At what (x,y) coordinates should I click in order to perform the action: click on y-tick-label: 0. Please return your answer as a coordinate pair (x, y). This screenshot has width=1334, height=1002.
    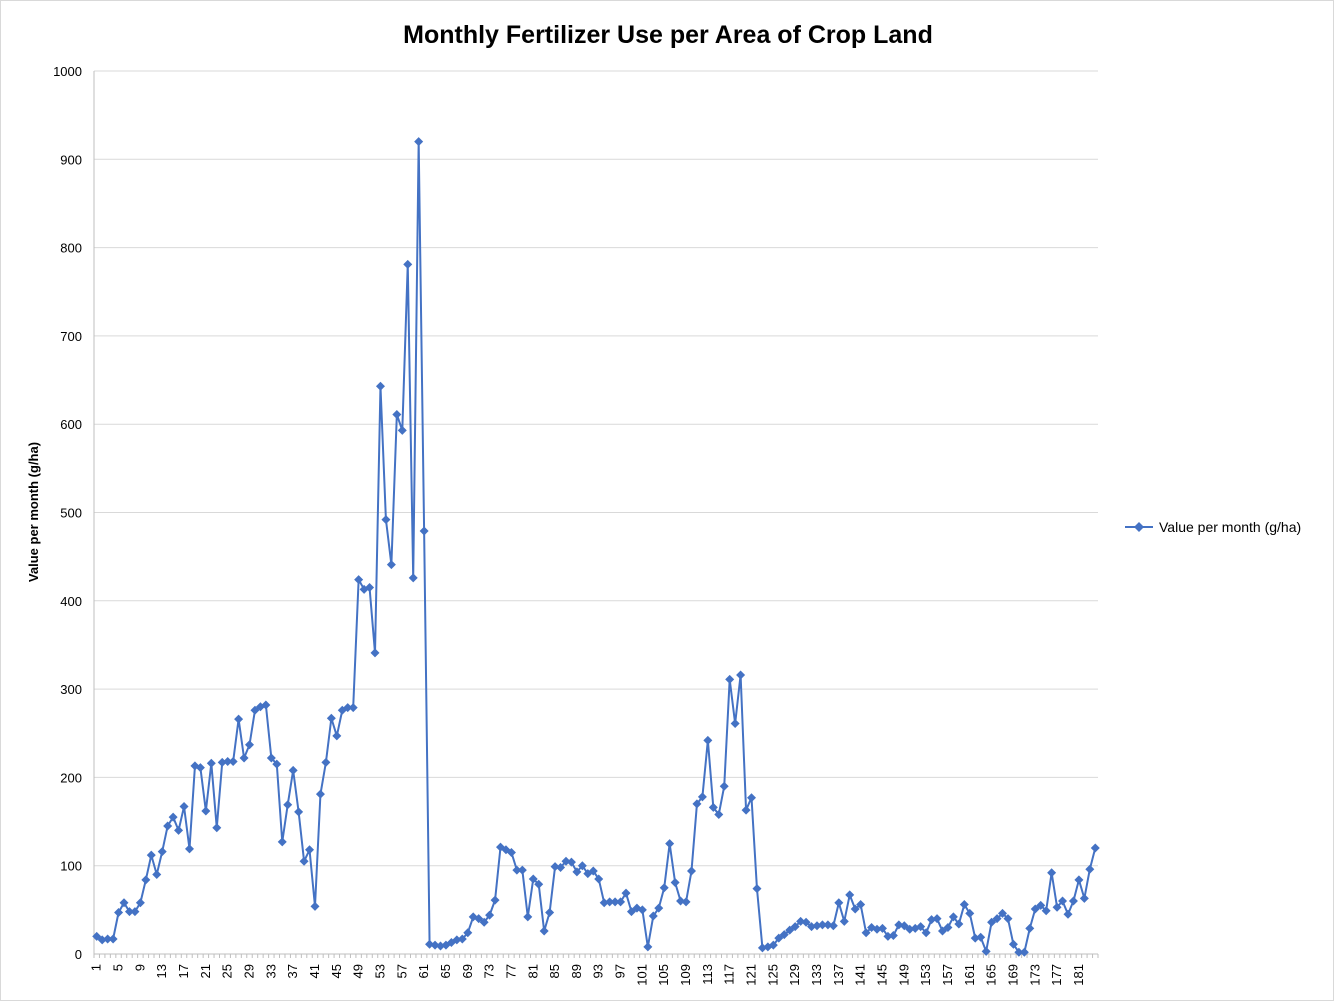
    Looking at the image, I should click on (78, 954).